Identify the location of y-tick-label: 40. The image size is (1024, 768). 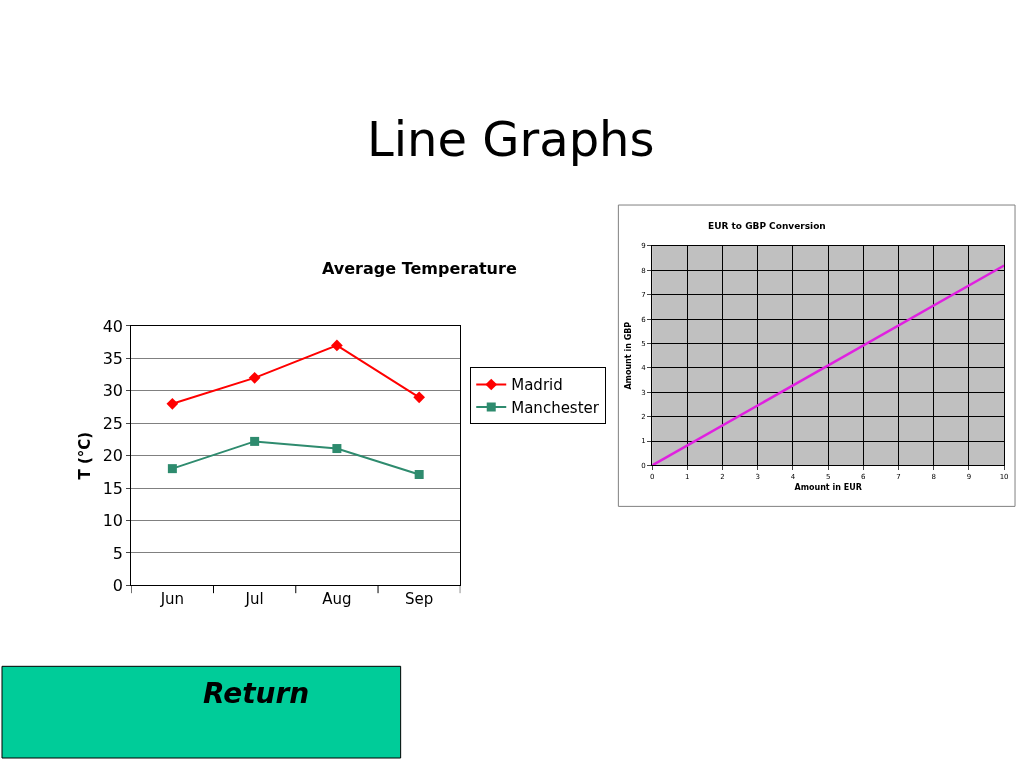
(113, 326).